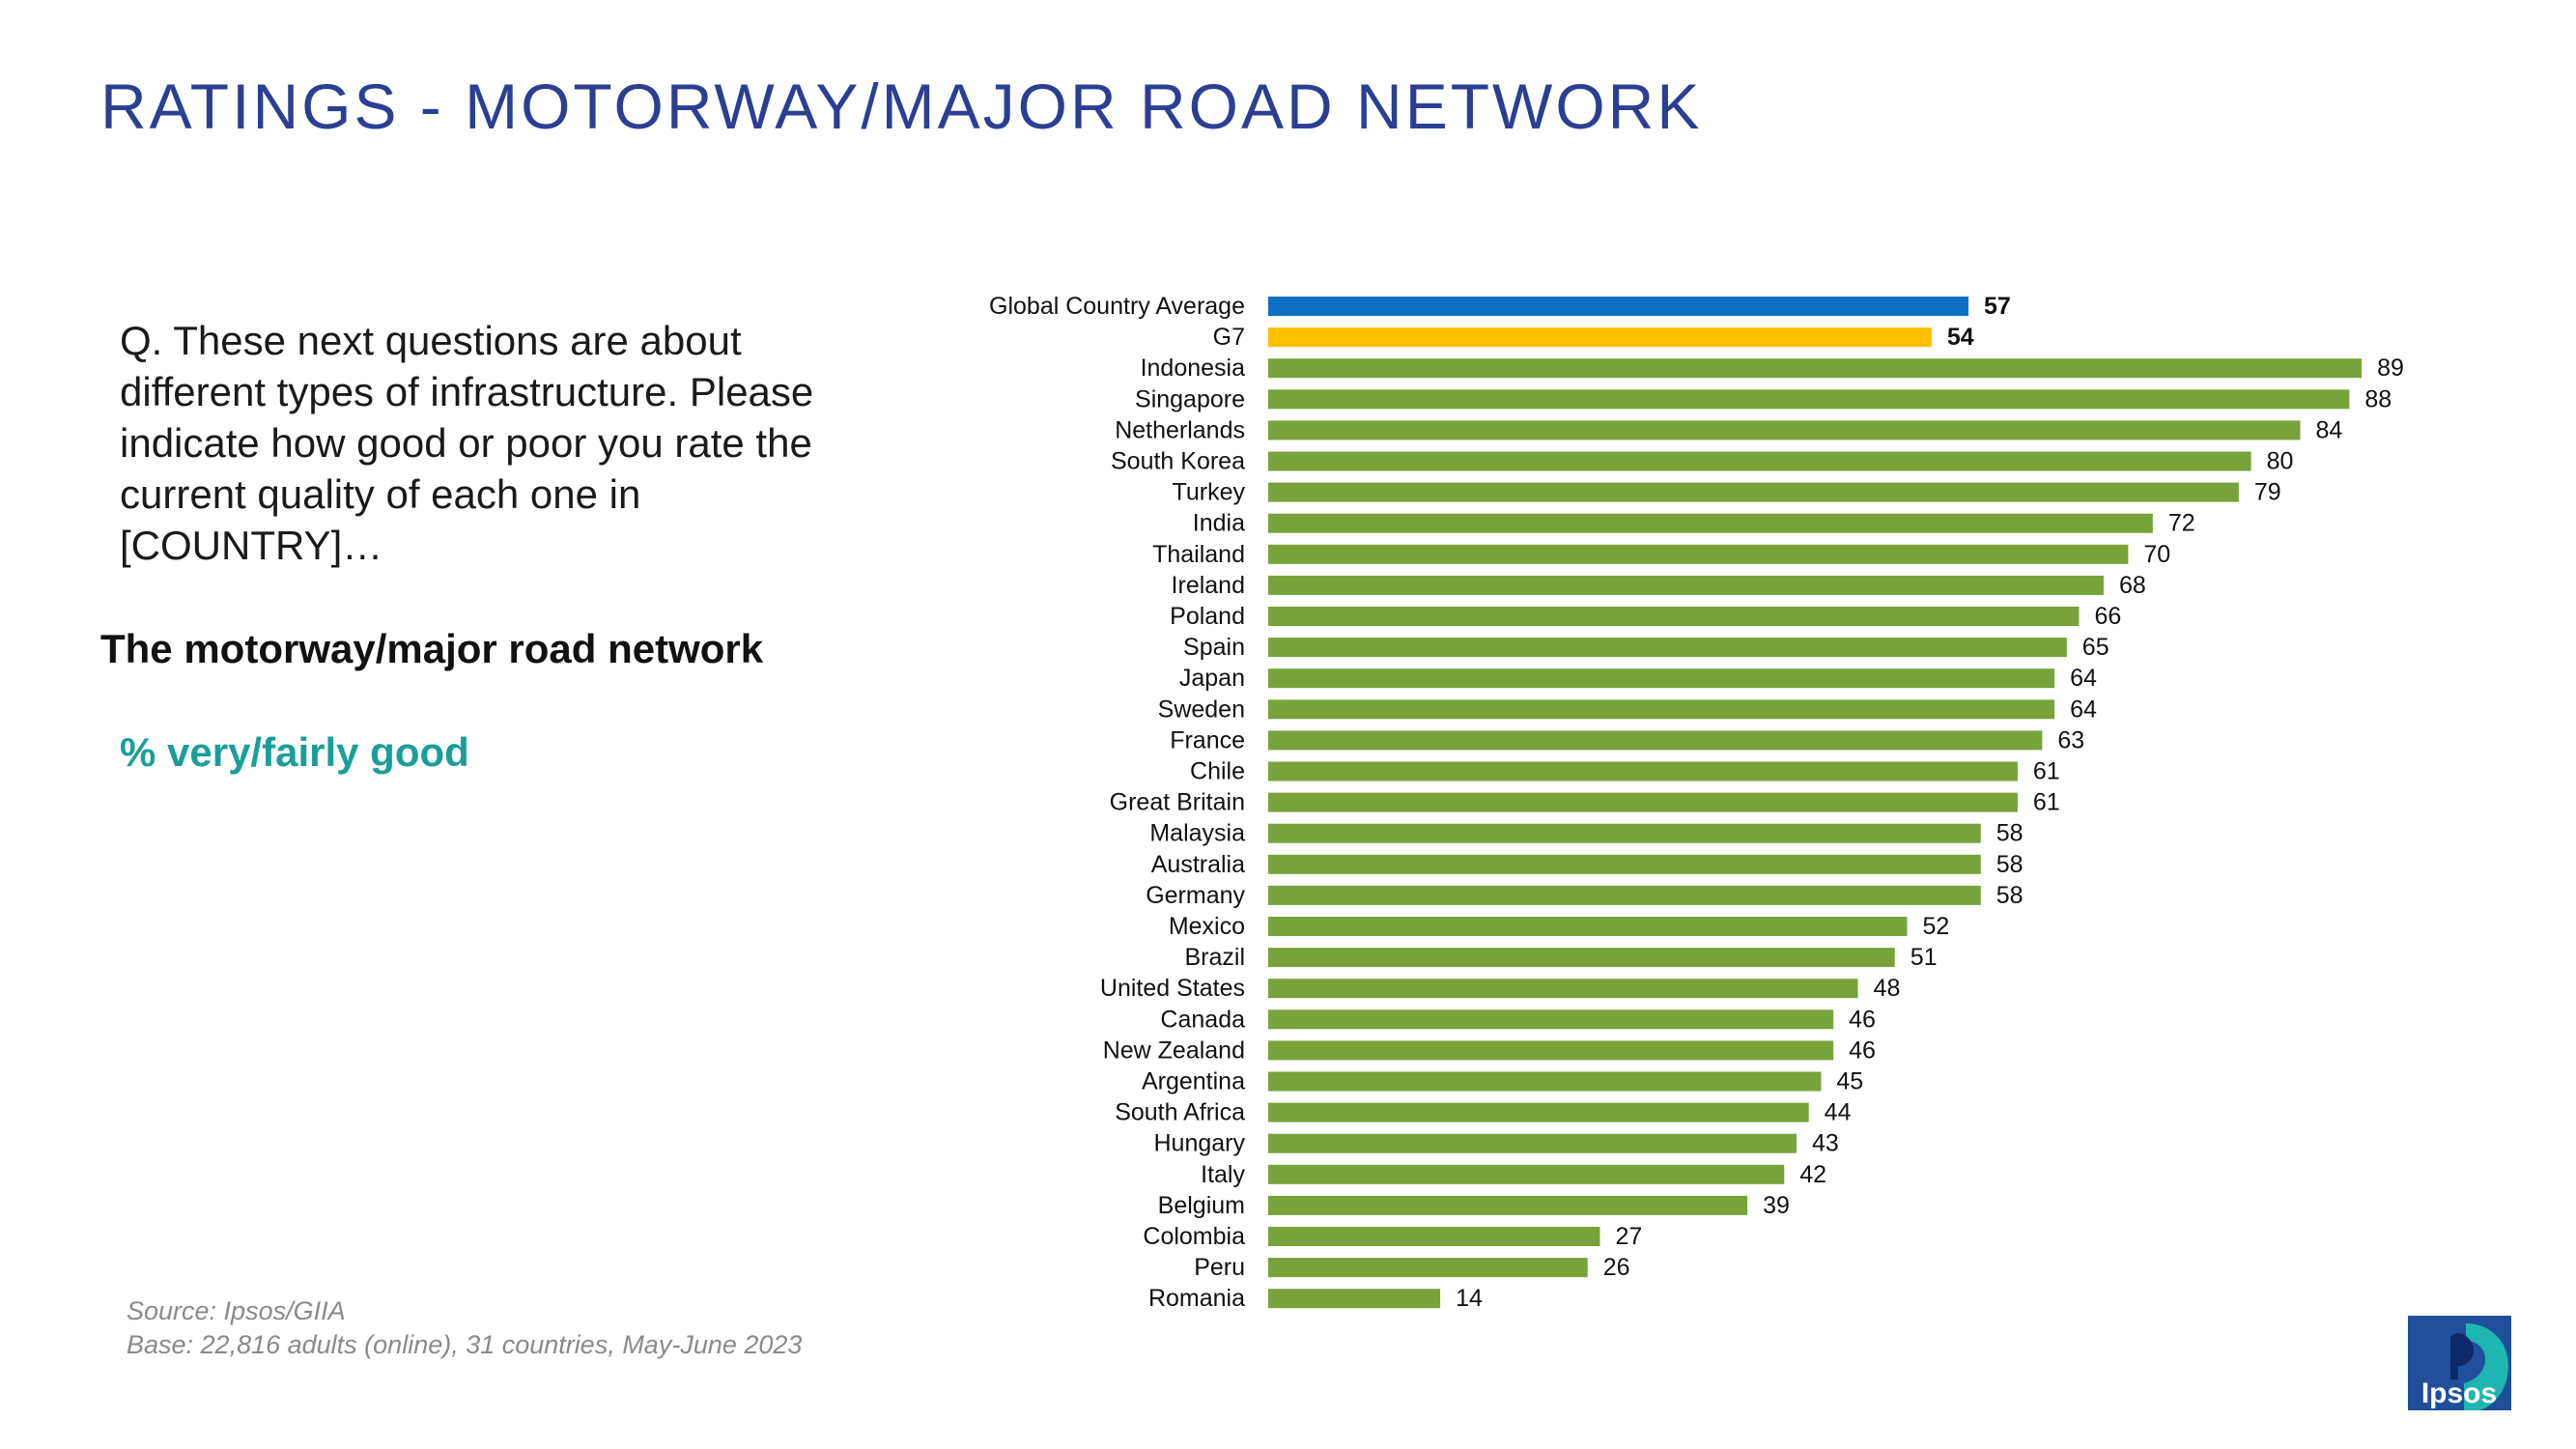 This screenshot has width=2576, height=1449. I want to click on bar-hungary, so click(1532, 1143).